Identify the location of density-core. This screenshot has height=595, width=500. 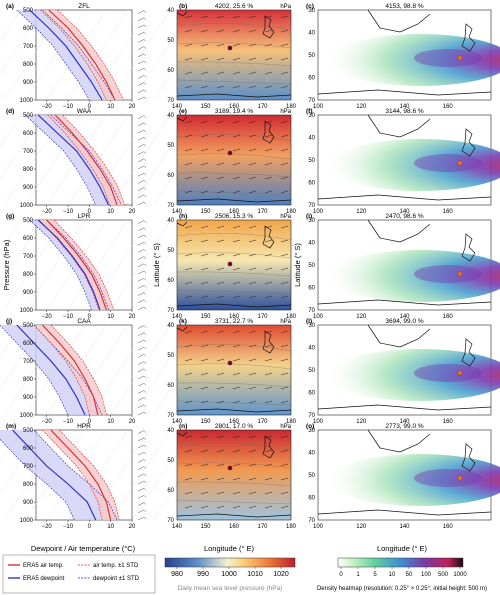
(448, 163).